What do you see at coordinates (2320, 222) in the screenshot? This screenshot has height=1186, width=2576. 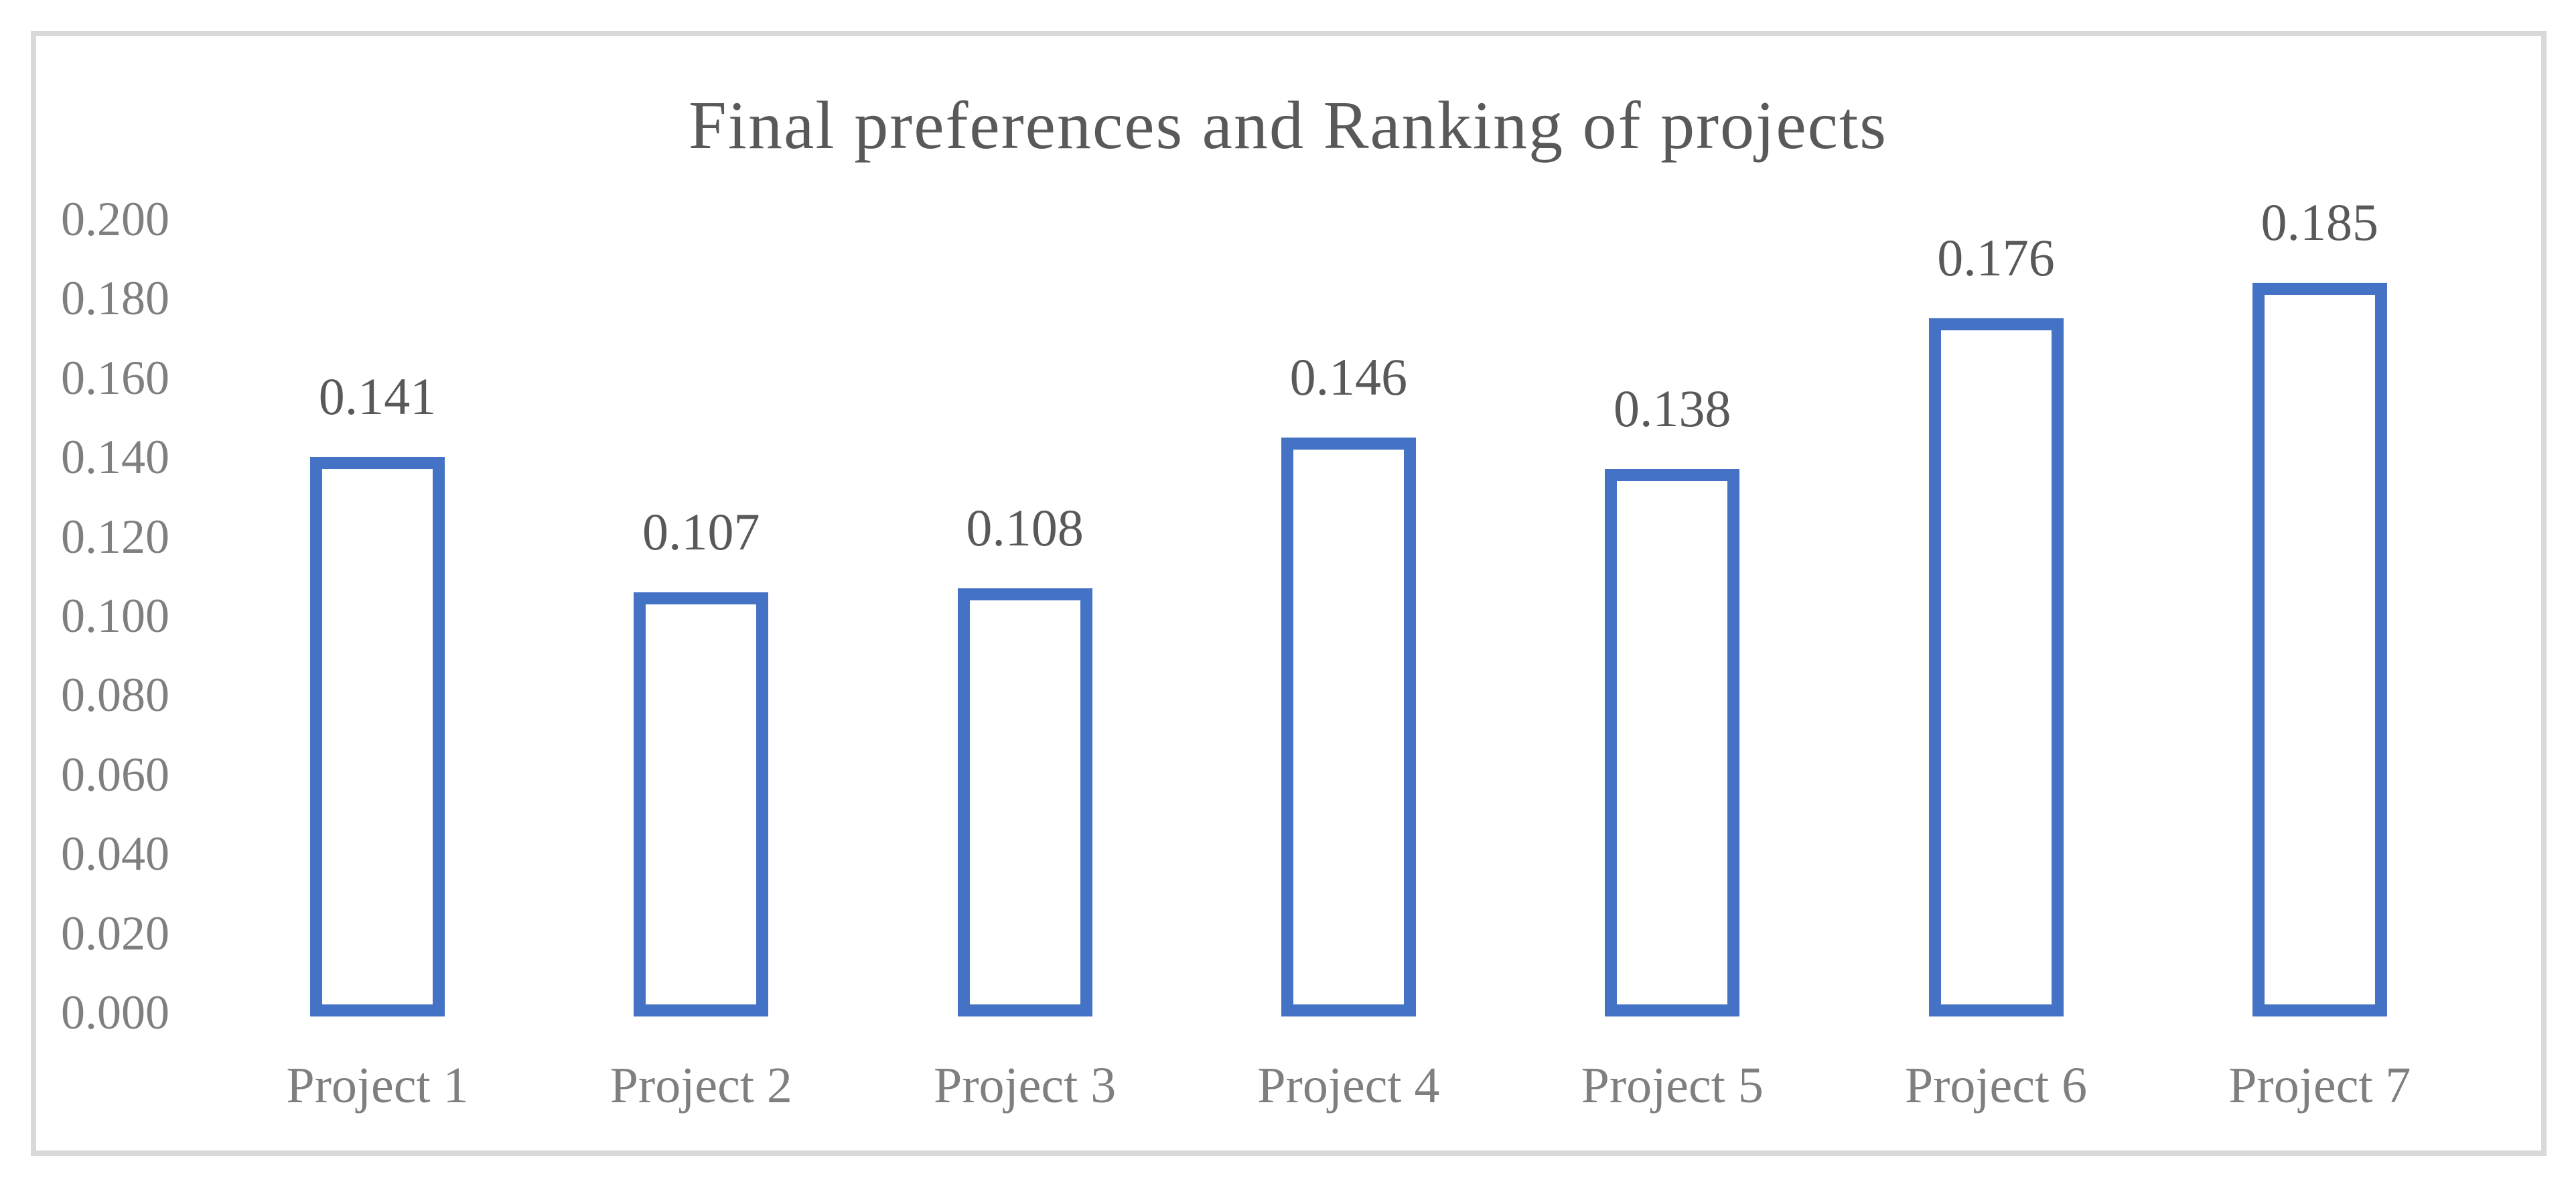 I see `value-label: 0.185` at bounding box center [2320, 222].